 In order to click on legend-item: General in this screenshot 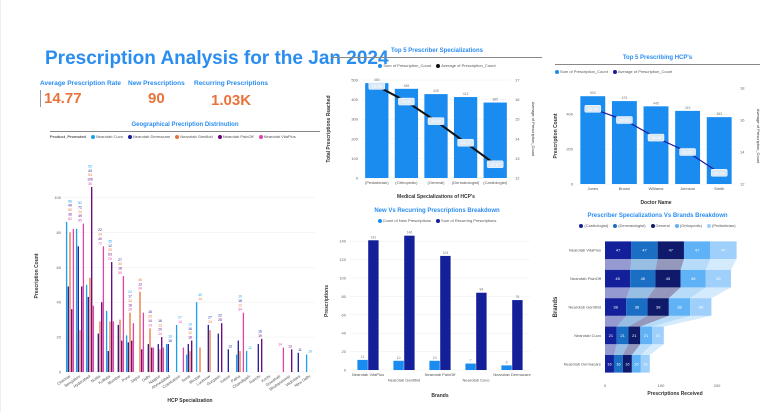, I will do `click(660, 225)`.